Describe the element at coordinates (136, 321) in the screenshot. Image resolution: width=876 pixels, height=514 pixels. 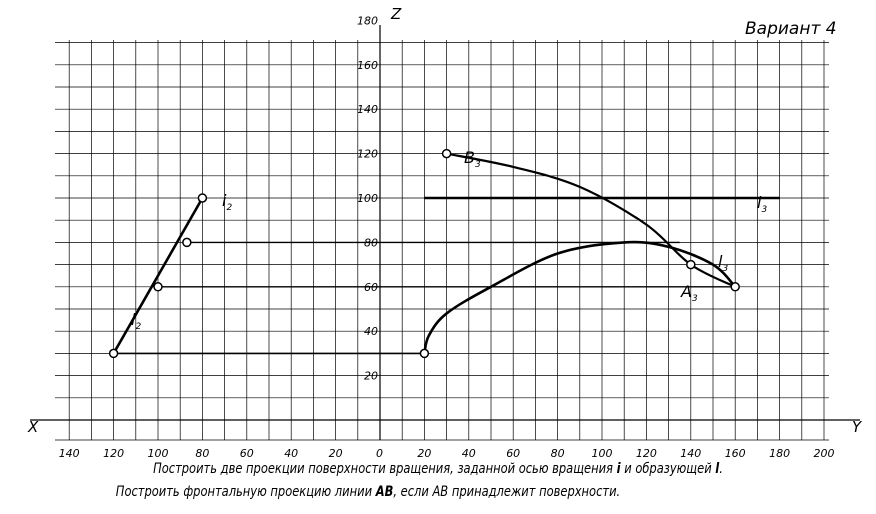
I see `label-l2: l2` at that location.